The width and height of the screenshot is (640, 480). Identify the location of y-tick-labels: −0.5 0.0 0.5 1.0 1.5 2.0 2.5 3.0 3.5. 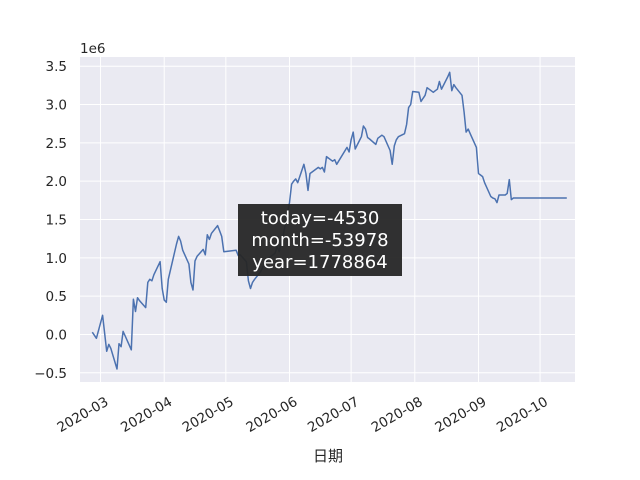
(50, 220).